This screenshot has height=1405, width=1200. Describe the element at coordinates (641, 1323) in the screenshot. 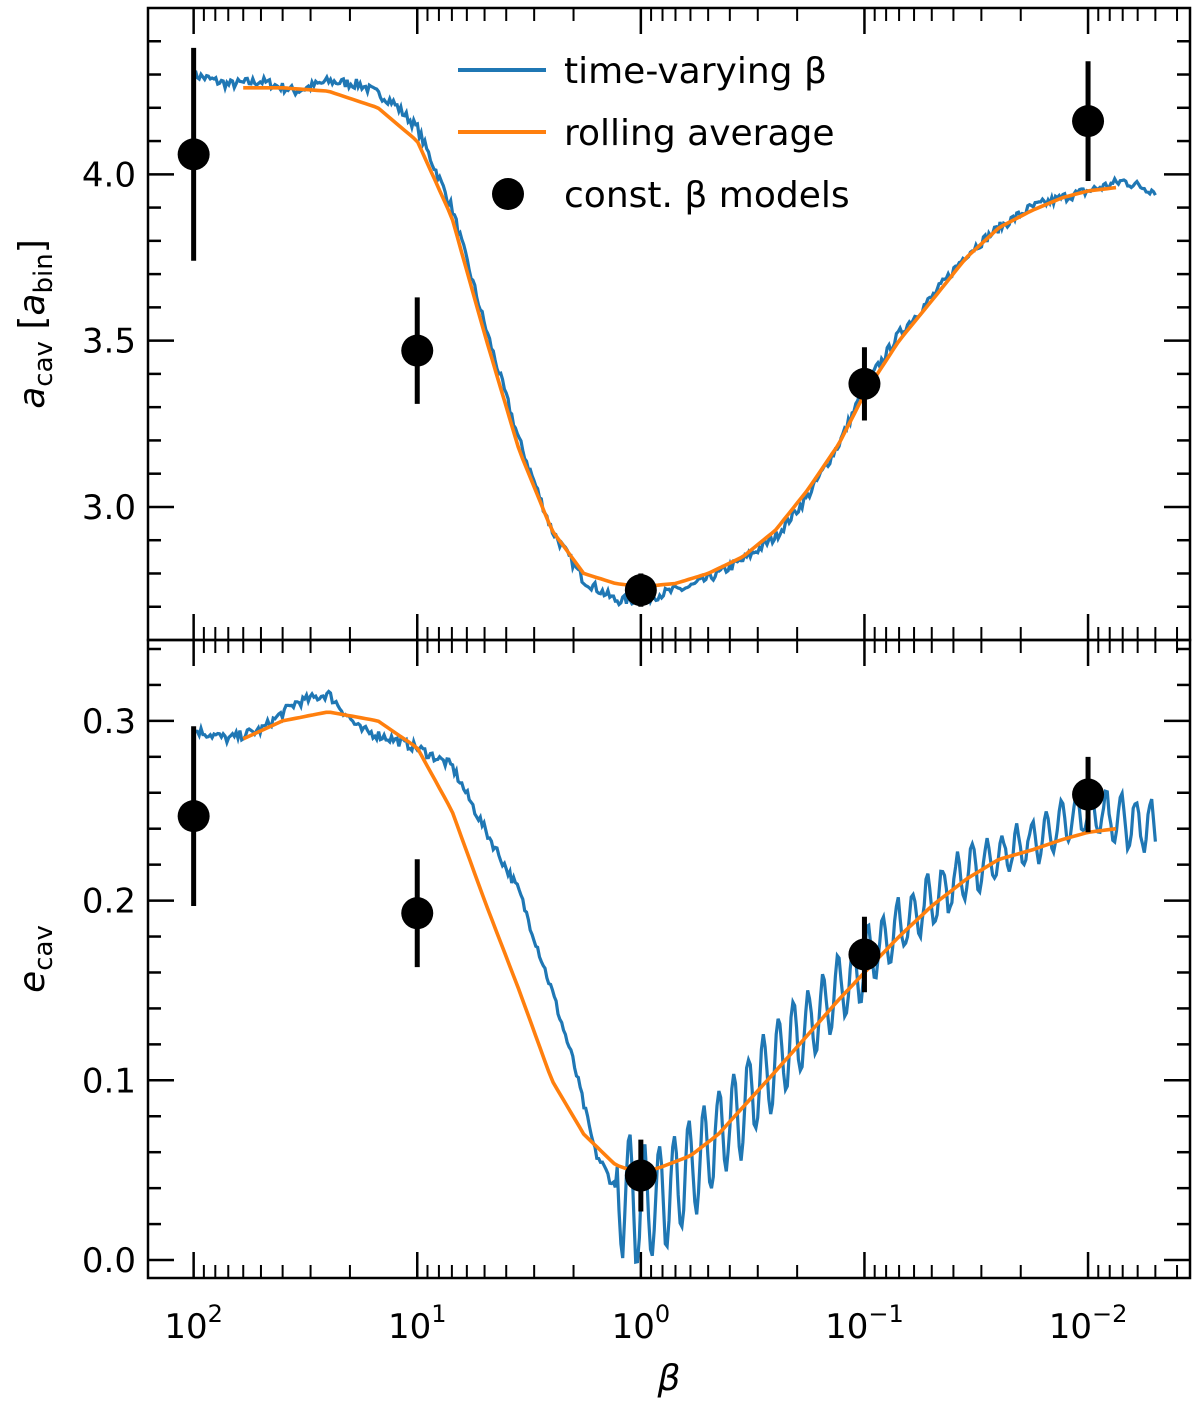

I see `x-tick-label: 10⁰` at that location.